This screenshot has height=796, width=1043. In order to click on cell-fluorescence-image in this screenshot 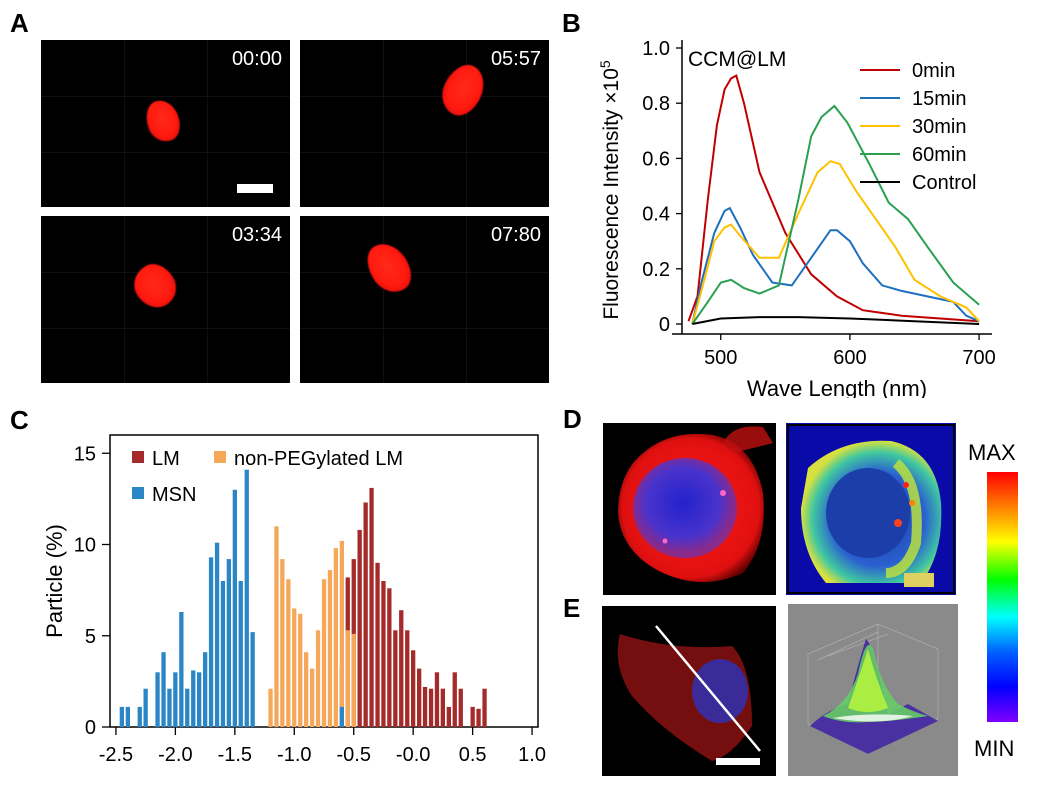, I will do `click(689, 509)`.